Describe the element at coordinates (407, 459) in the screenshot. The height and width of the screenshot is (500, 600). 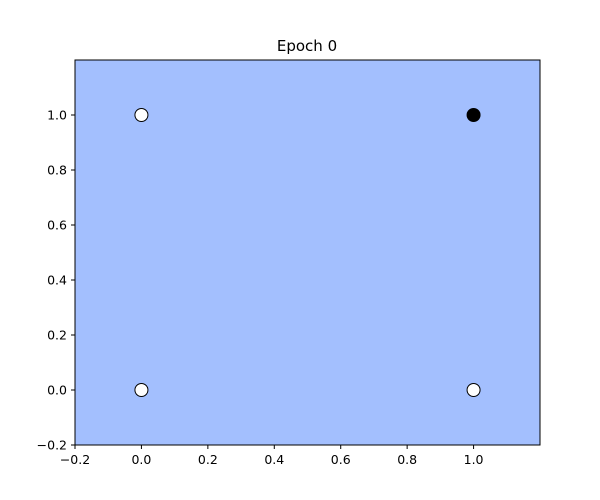
I see `x-tick-label: 0.8` at that location.